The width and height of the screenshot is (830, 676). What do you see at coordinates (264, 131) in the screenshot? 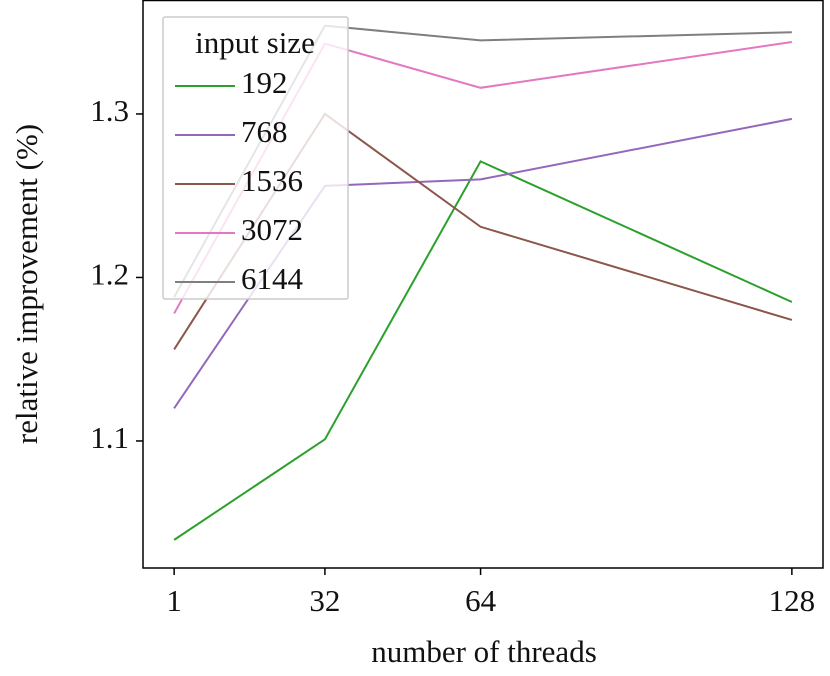
I see `legend-label: 768` at bounding box center [264, 131].